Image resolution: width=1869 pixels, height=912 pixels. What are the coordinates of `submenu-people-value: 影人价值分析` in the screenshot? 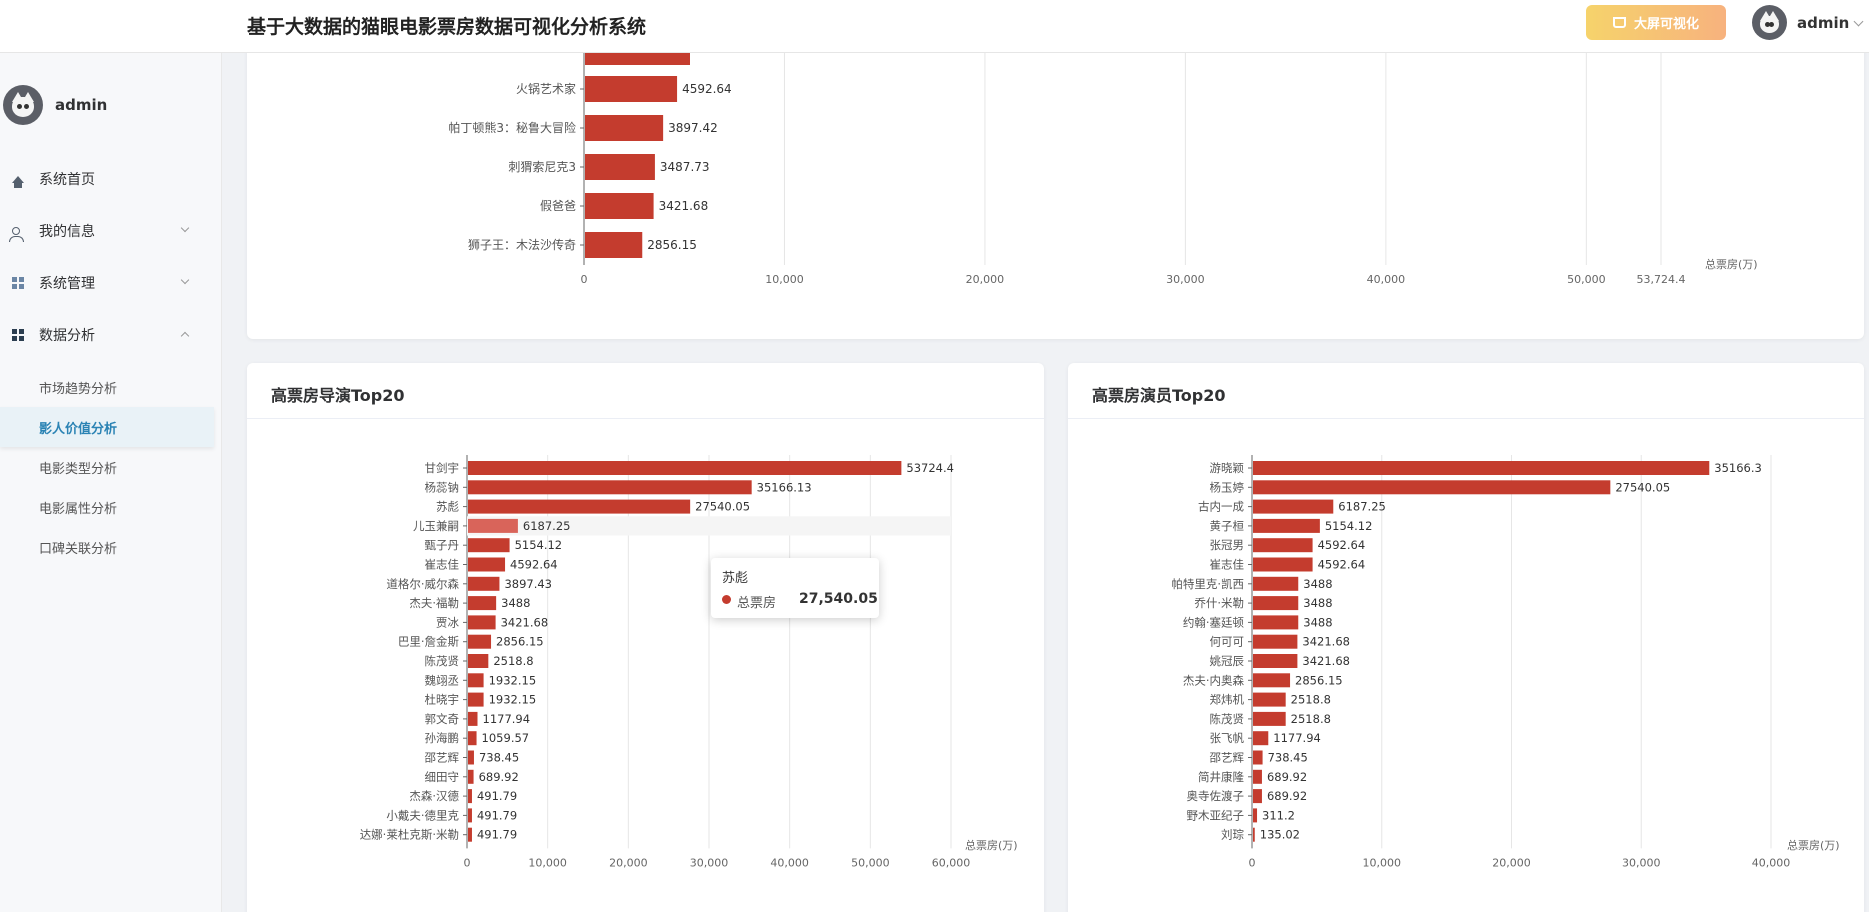 It's located at (107, 427).